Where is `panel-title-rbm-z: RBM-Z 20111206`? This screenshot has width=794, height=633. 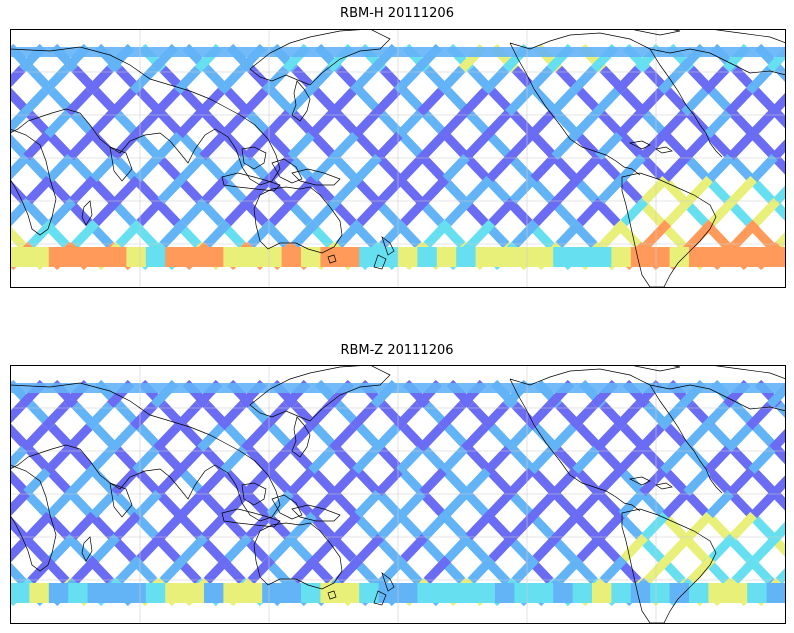 panel-title-rbm-z: RBM-Z 20111206 is located at coordinates (397, 350).